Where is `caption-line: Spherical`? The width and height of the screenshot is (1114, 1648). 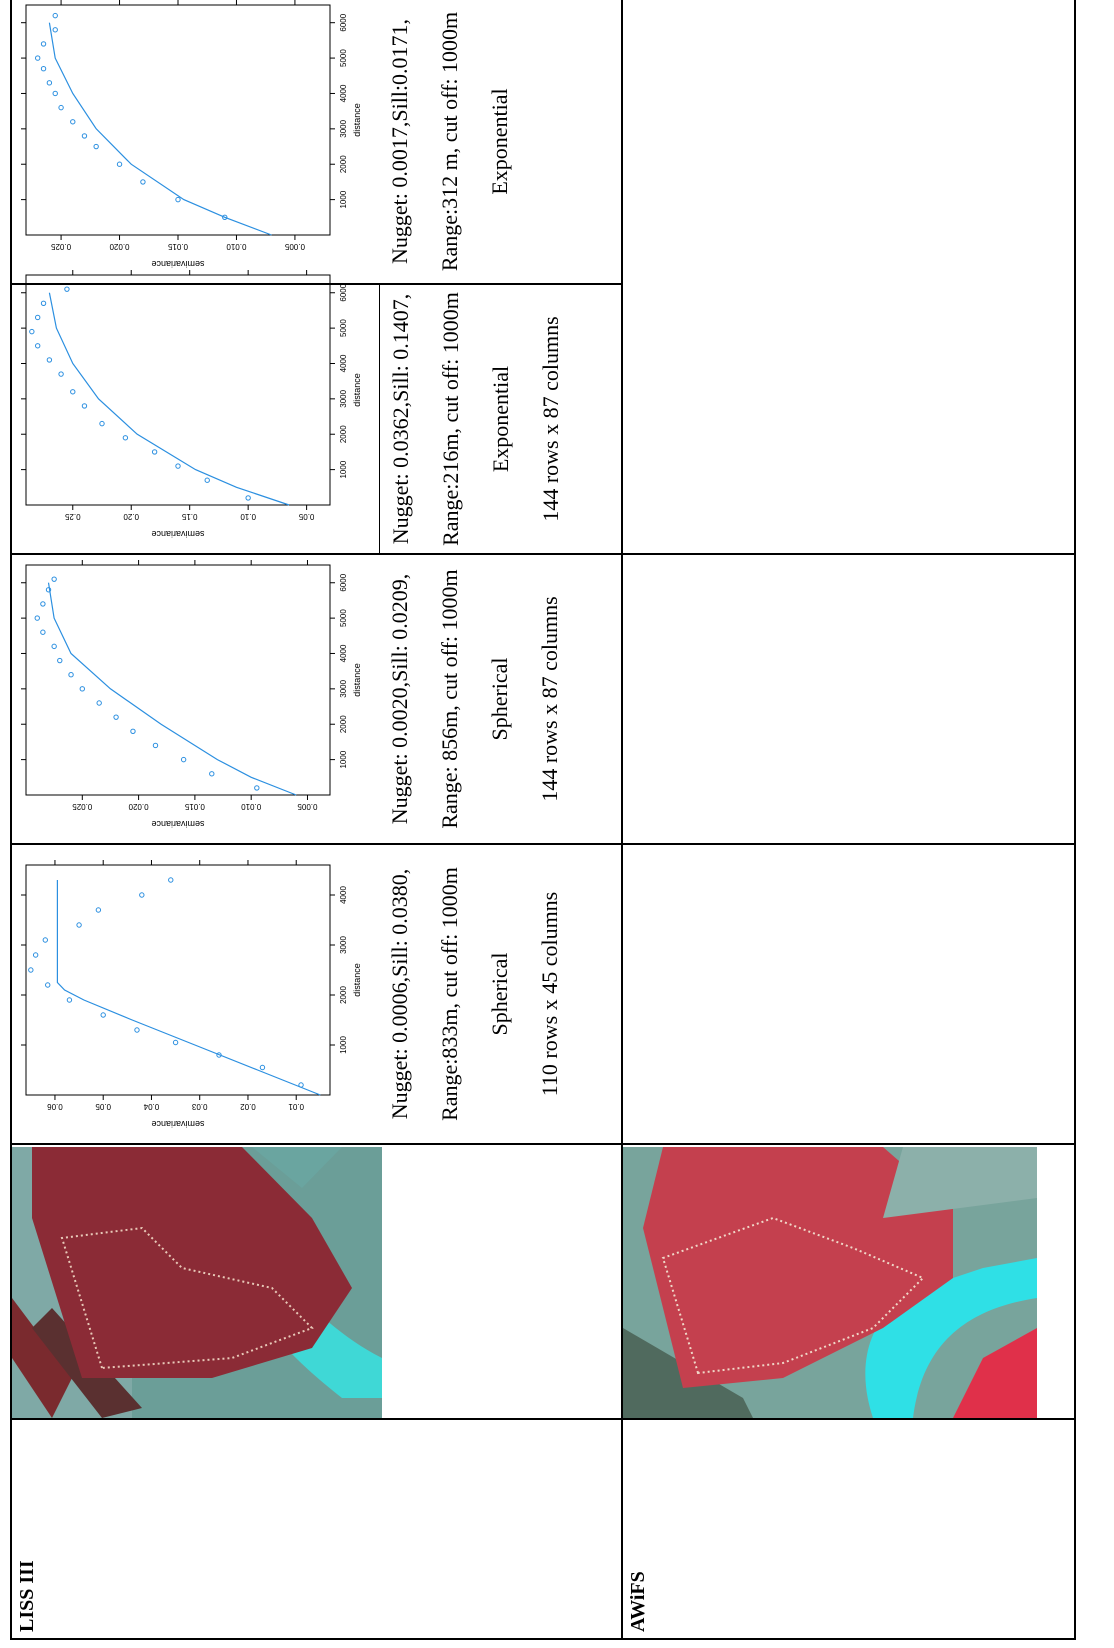 caption-line: Spherical is located at coordinates (499, 994).